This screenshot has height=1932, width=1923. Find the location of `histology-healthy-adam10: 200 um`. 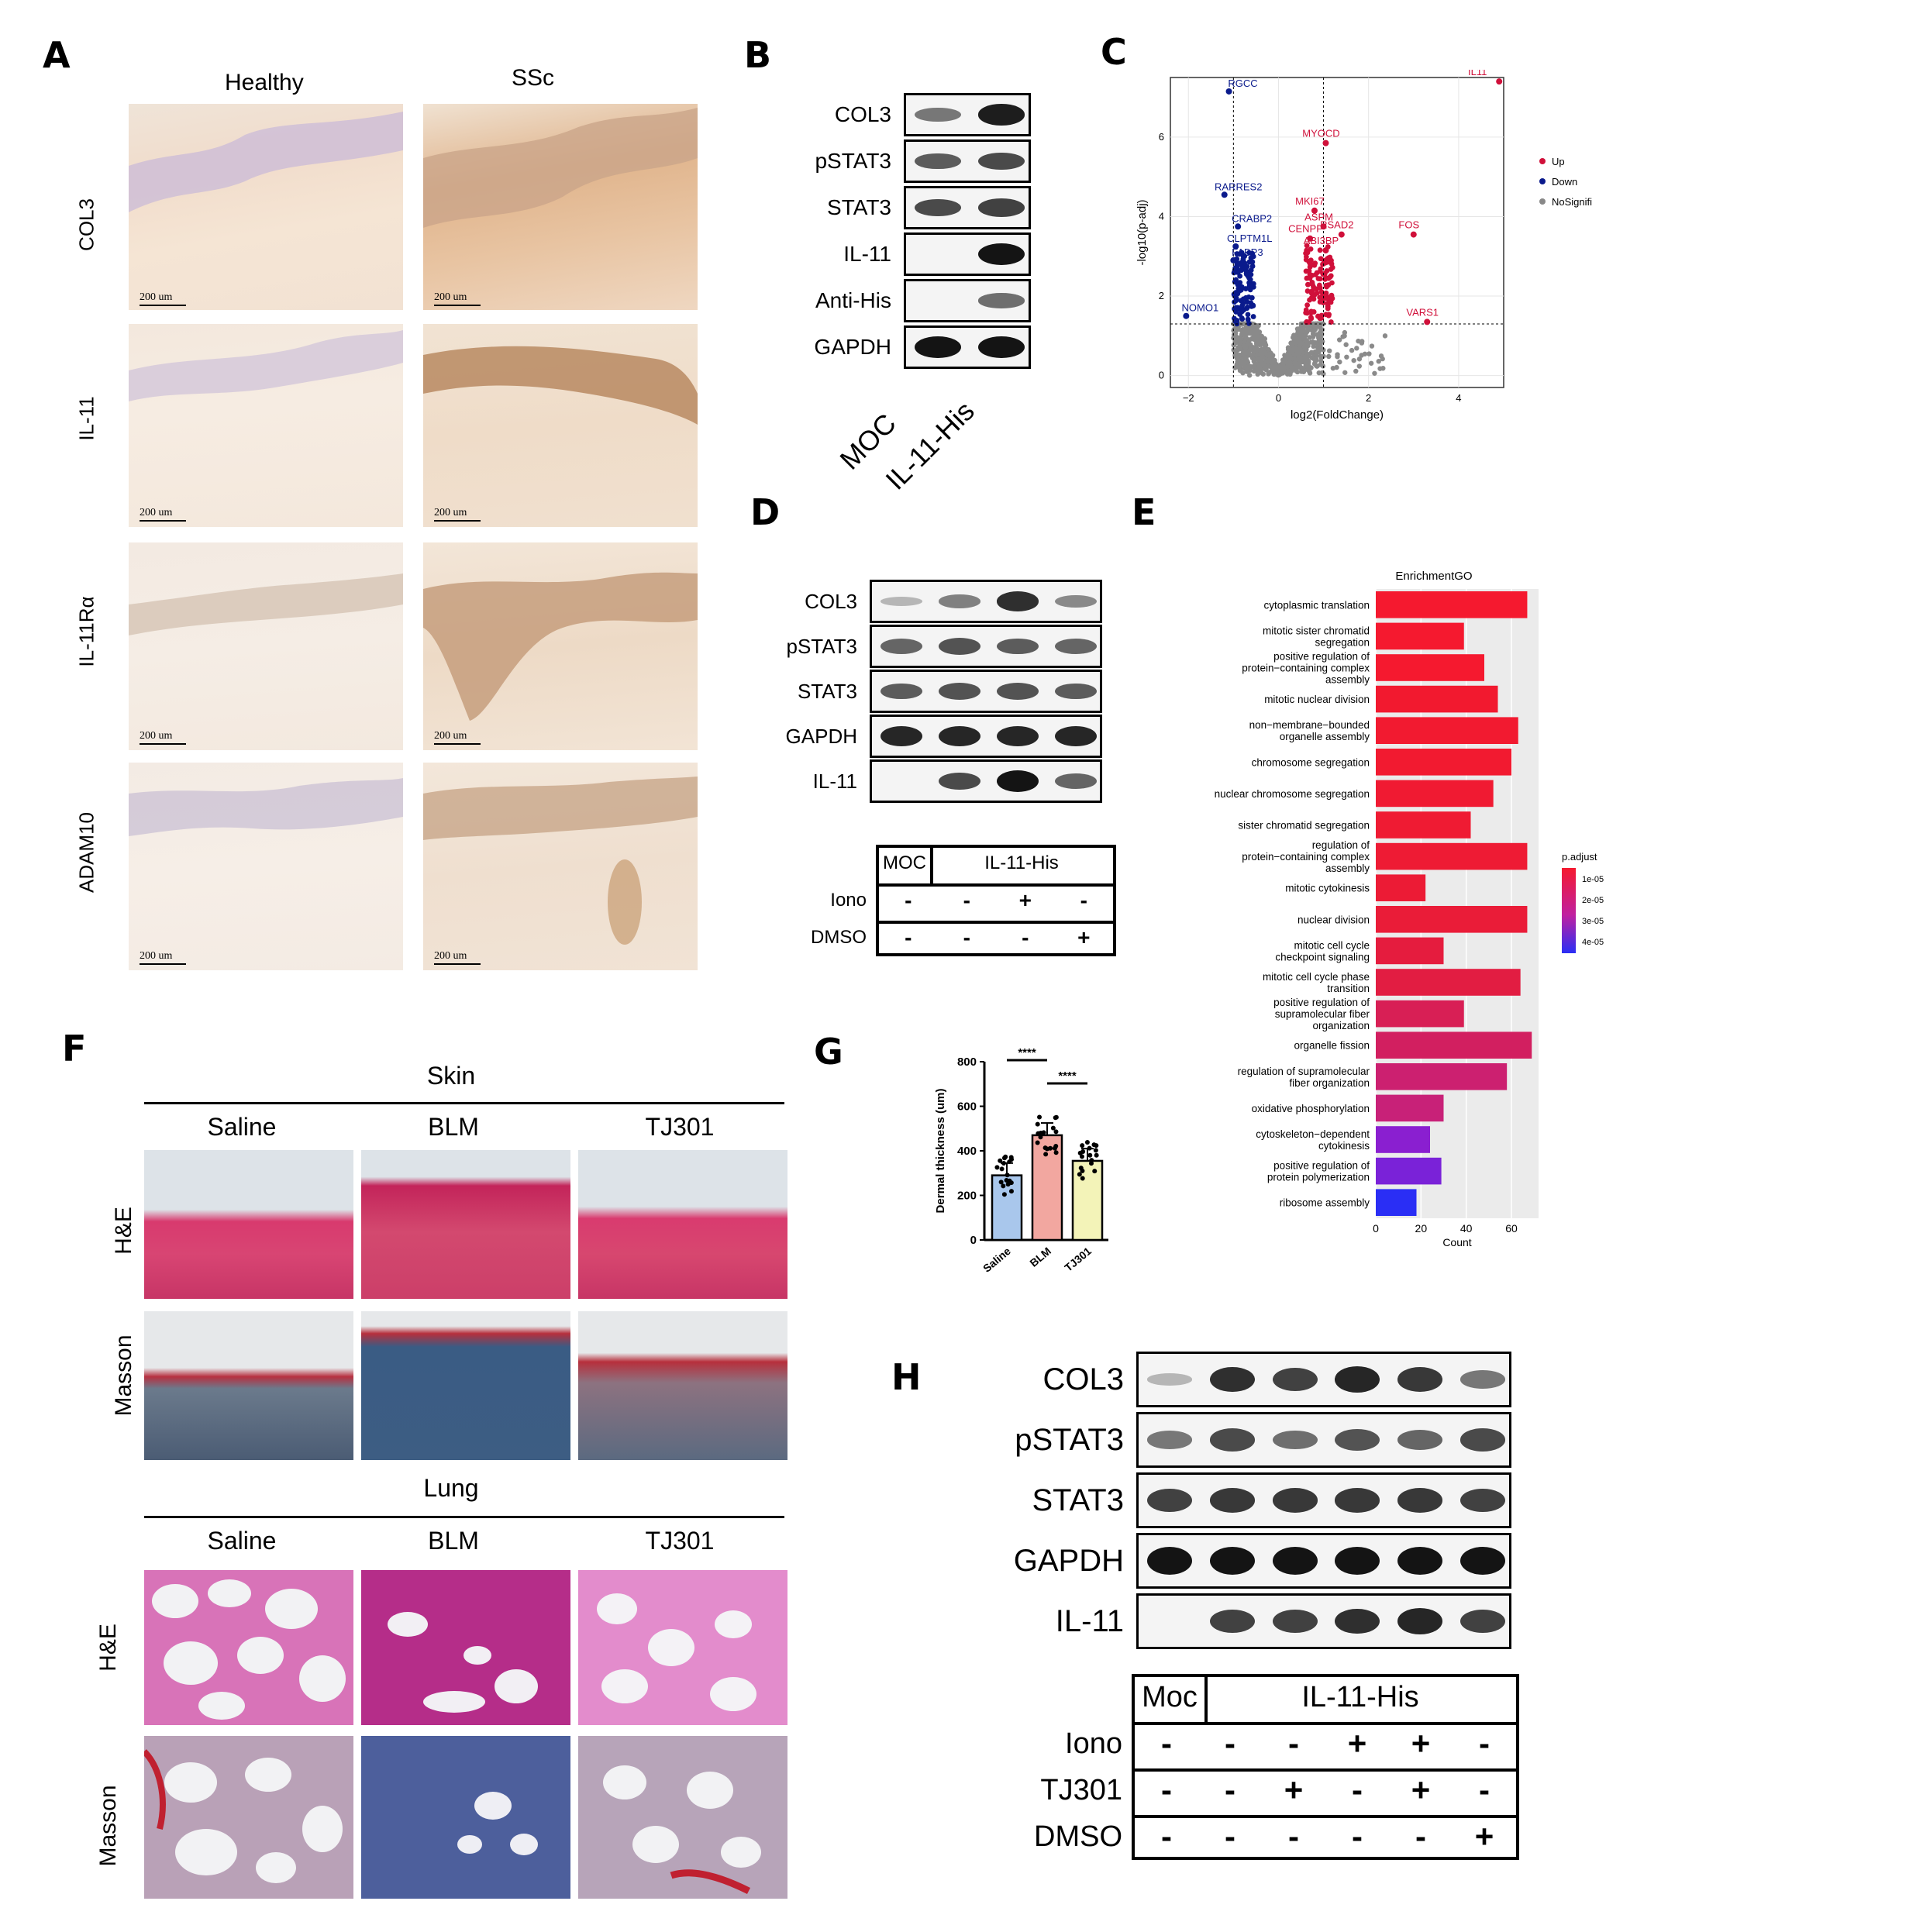

histology-healthy-adam10: 200 um is located at coordinates (266, 866).